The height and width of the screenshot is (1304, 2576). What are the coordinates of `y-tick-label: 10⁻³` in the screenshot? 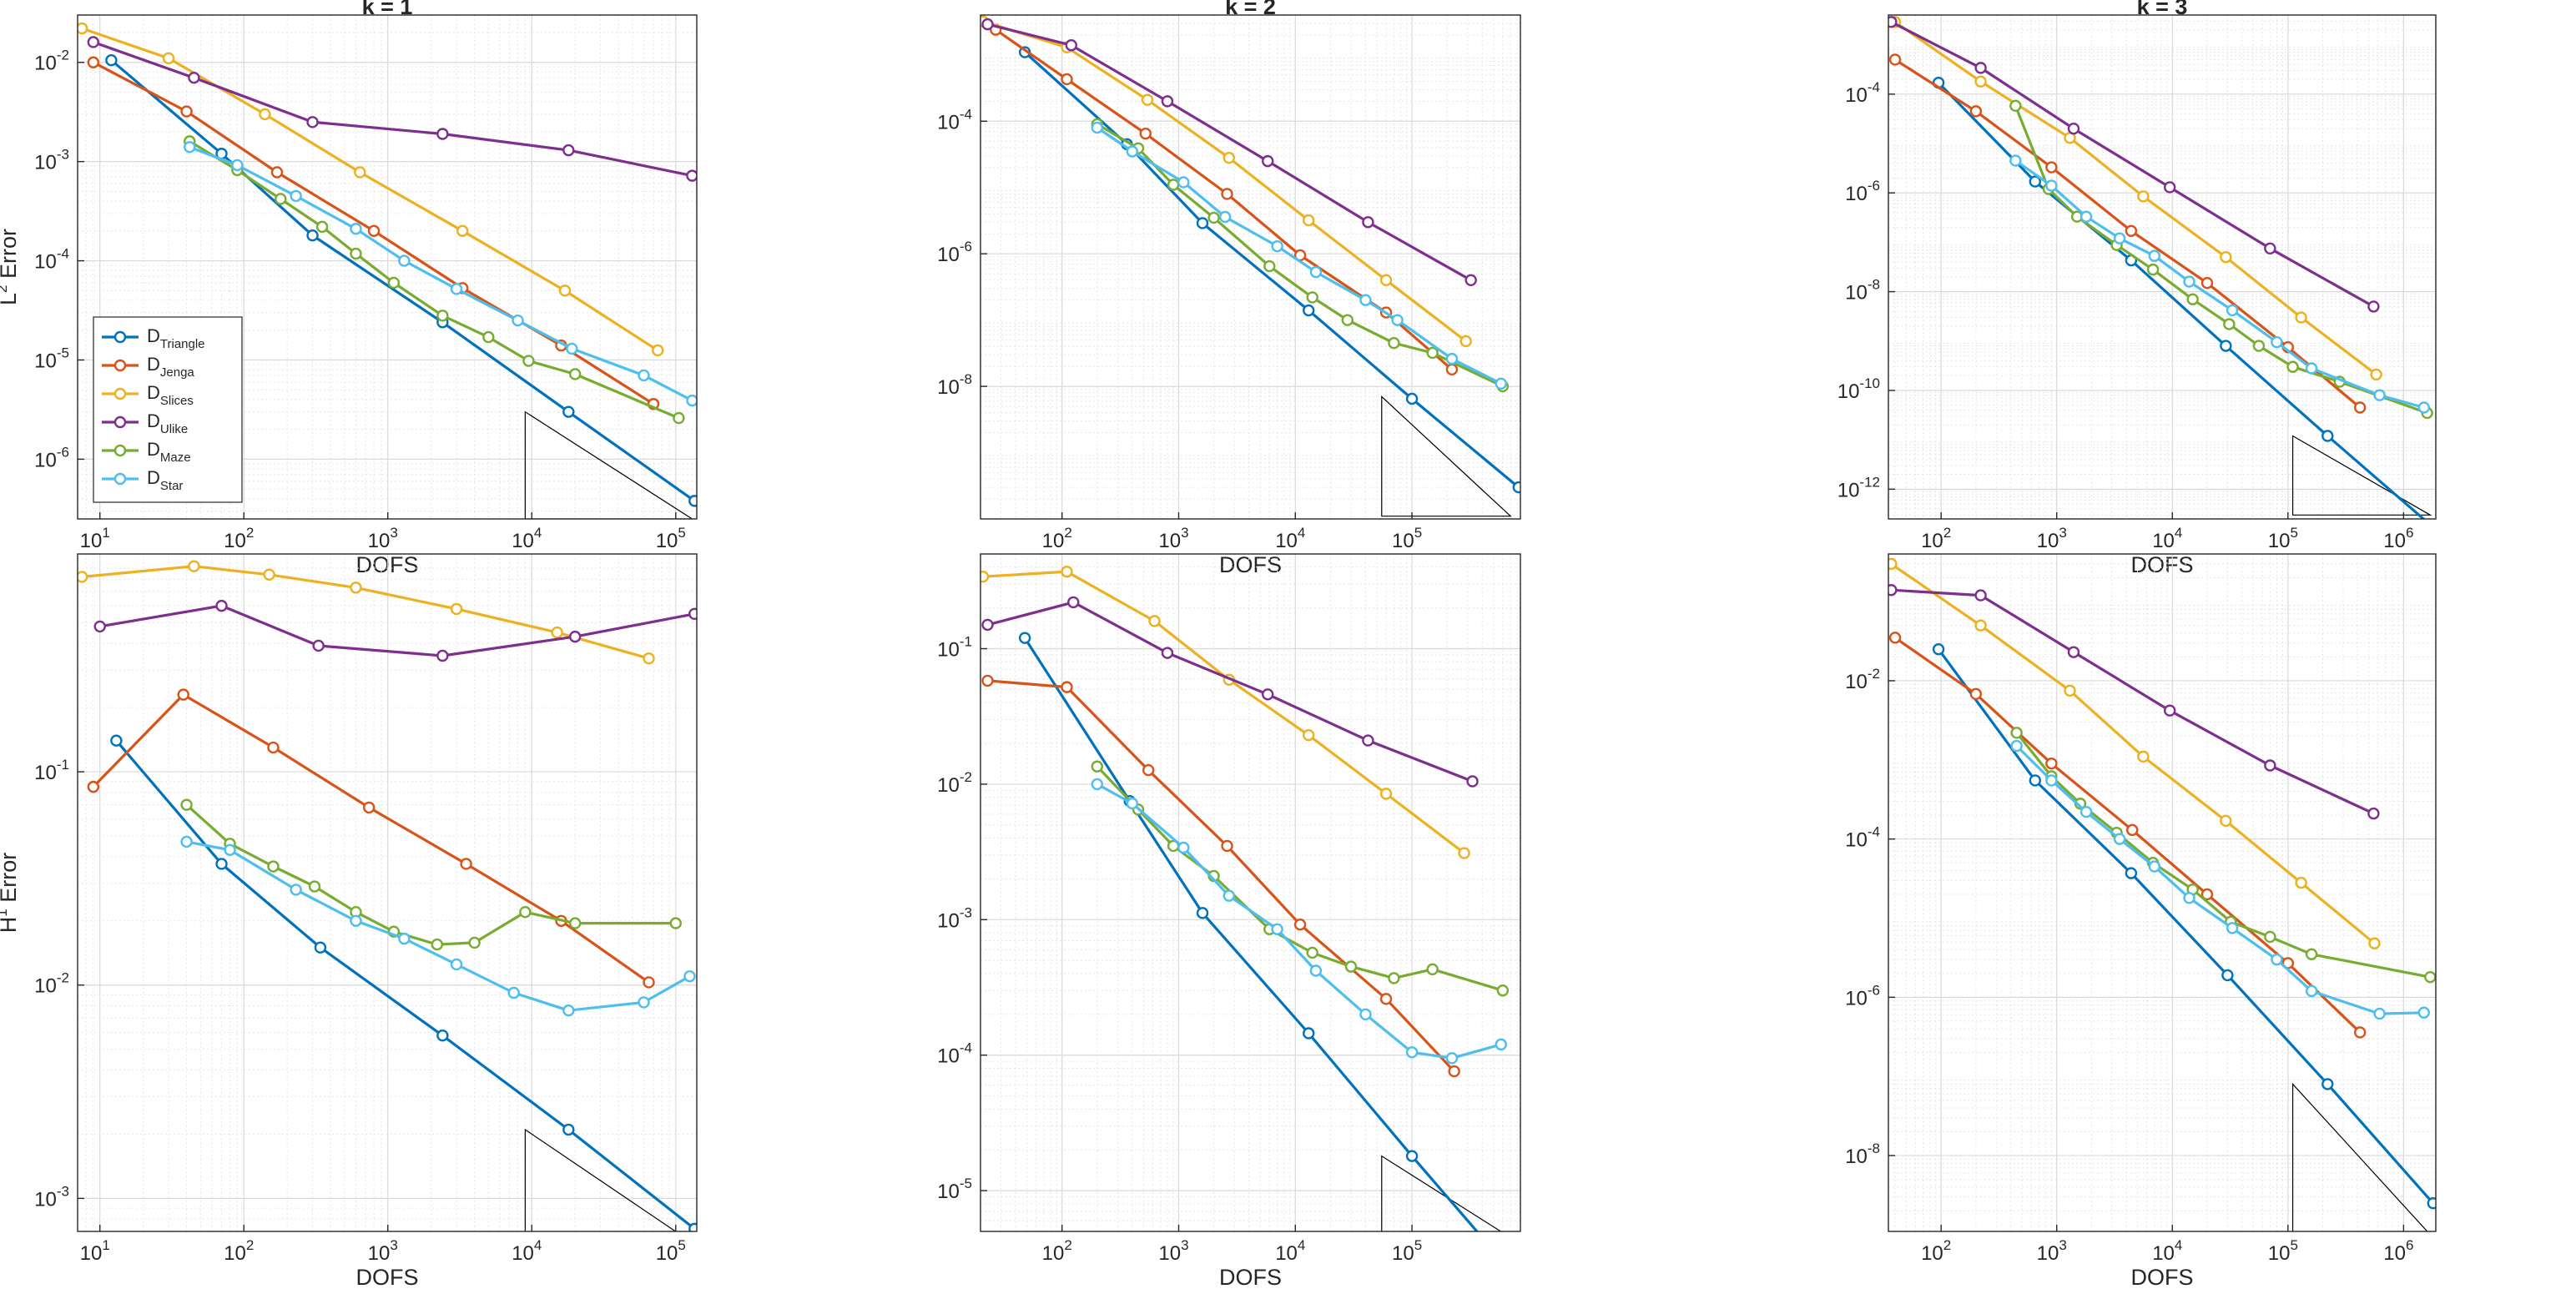 It's located at (51, 1197).